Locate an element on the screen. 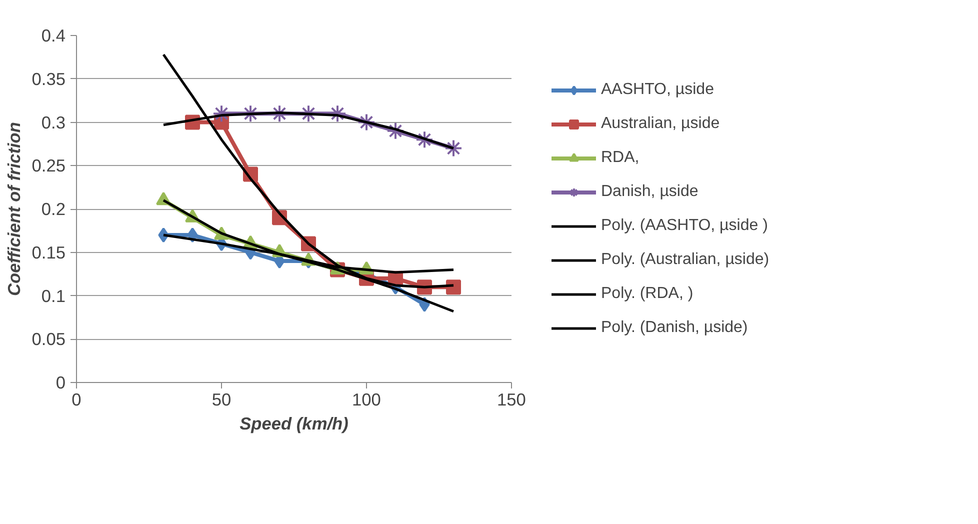 The height and width of the screenshot is (524, 978). legend-label: Poly. (Danish, µside) is located at coordinates (674, 327).